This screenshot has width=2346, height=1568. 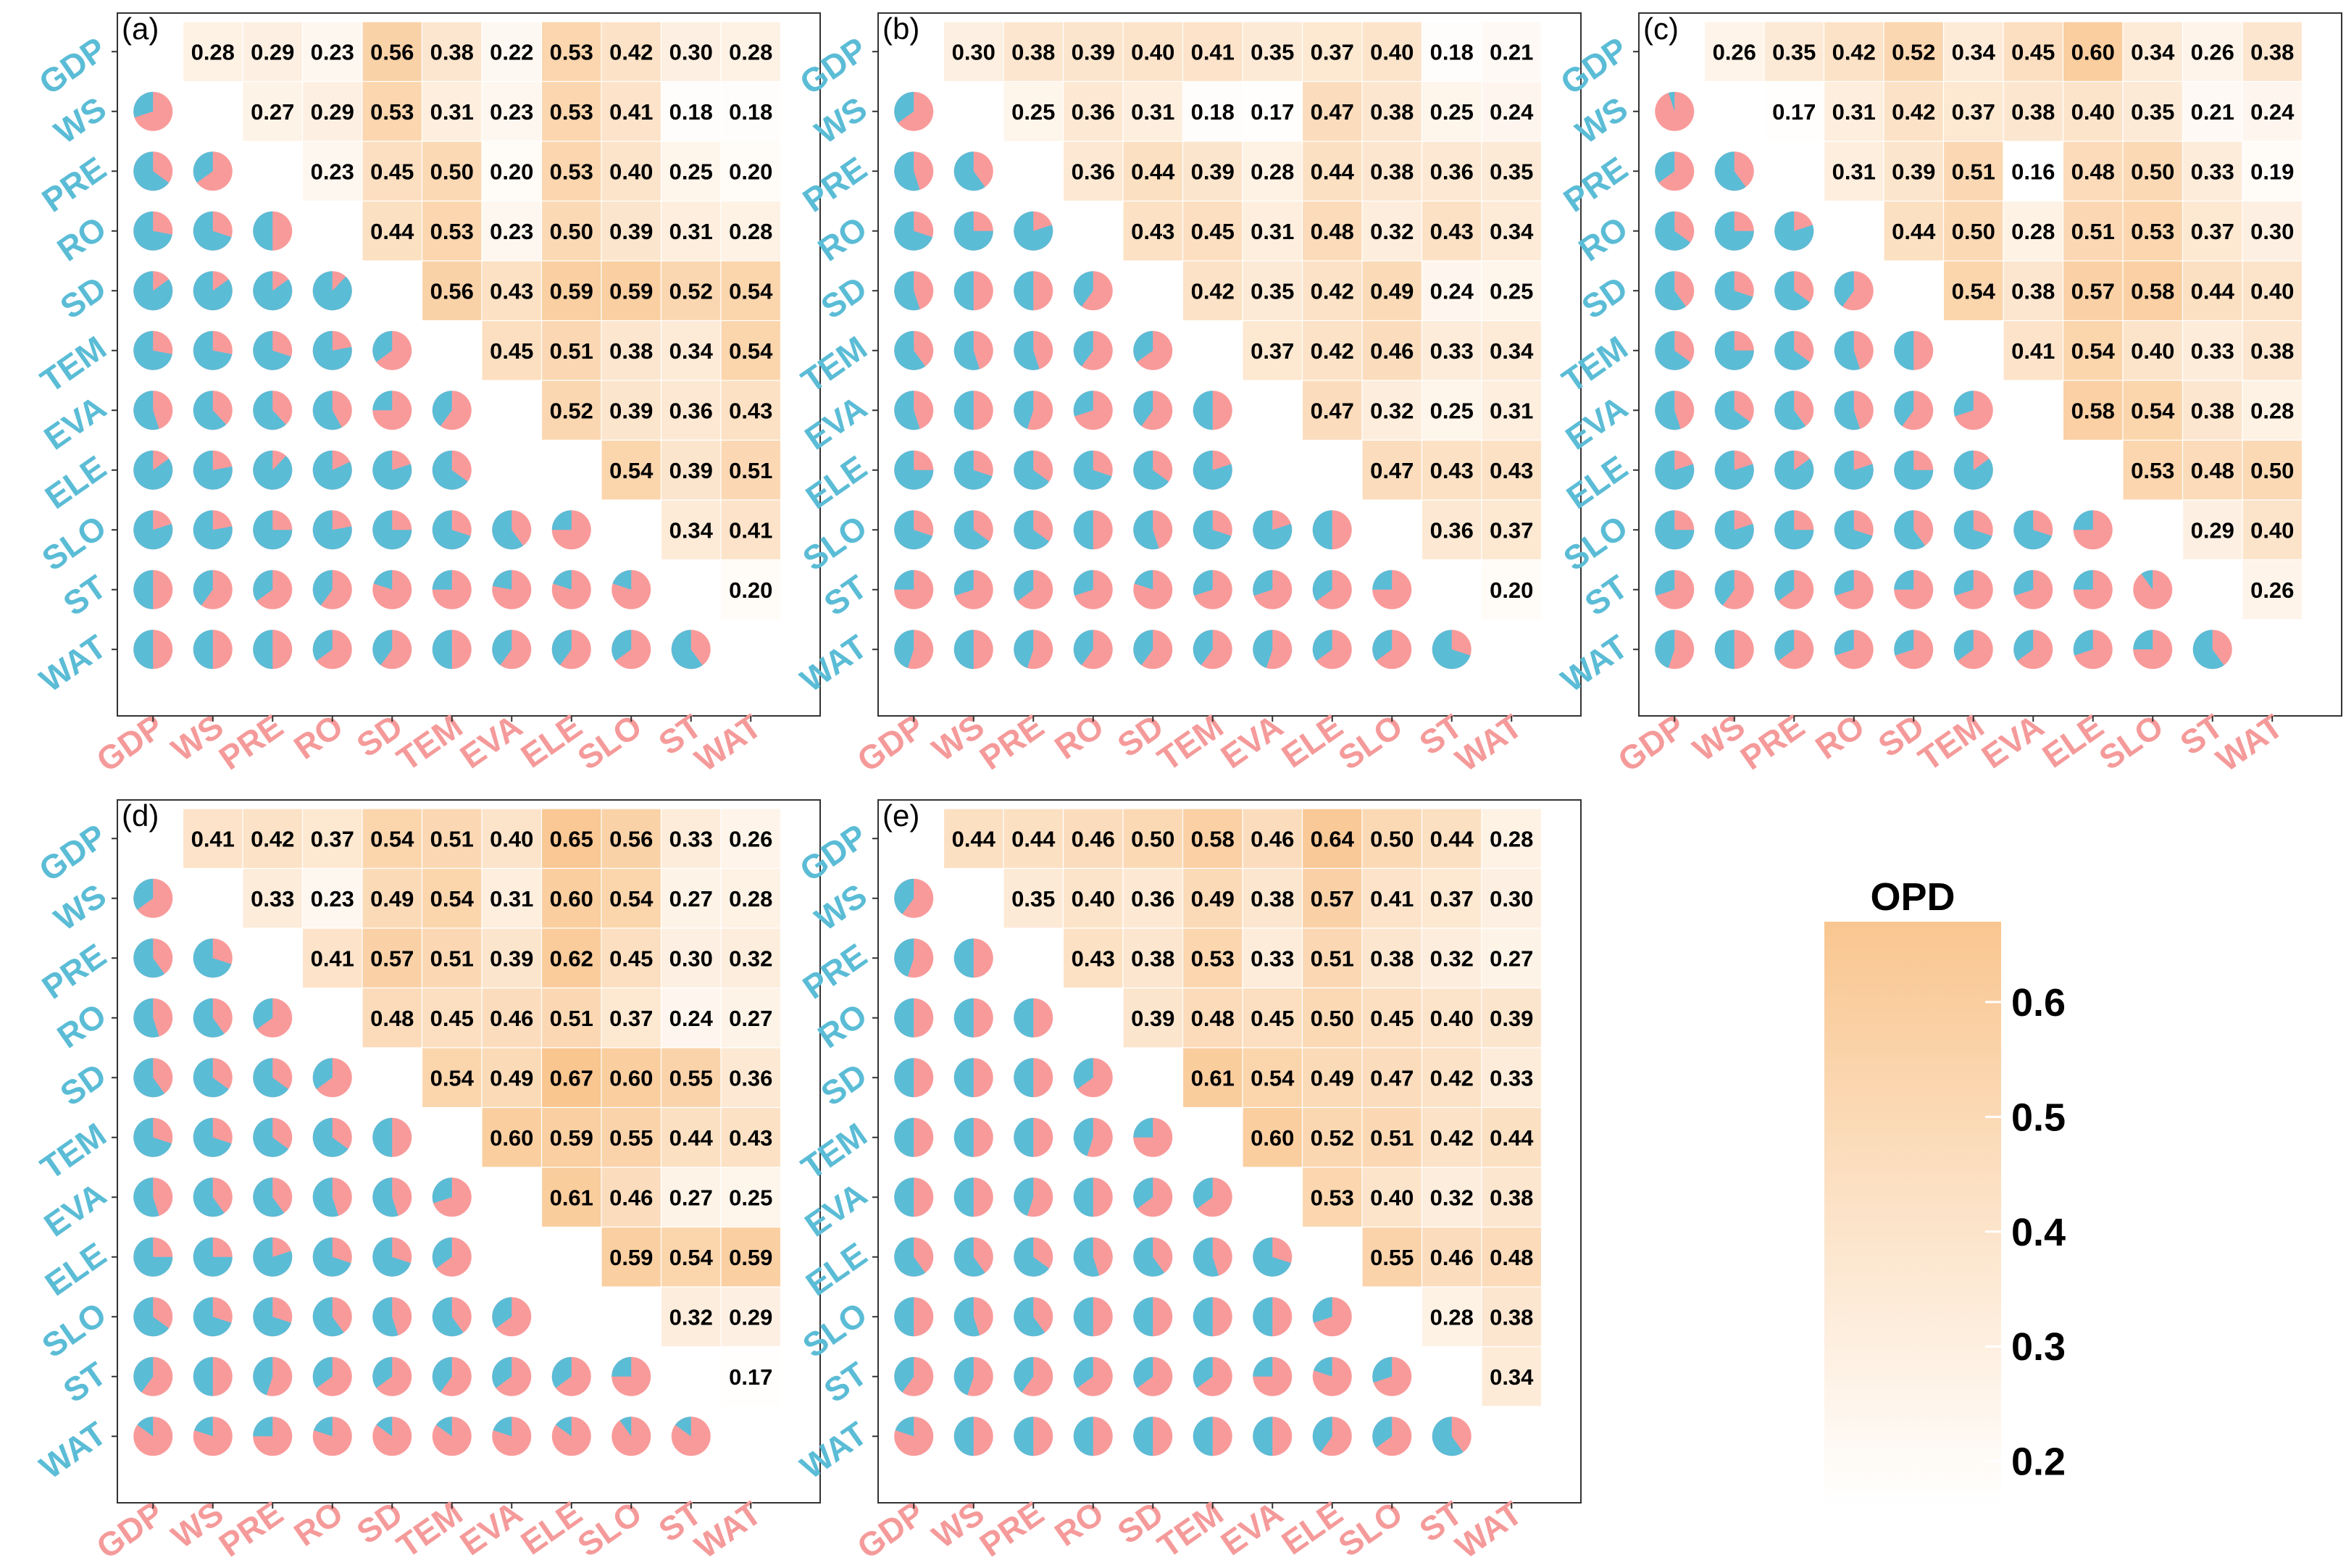 What do you see at coordinates (392, 51) in the screenshot?
I see `opd-value-label: 0.56` at bounding box center [392, 51].